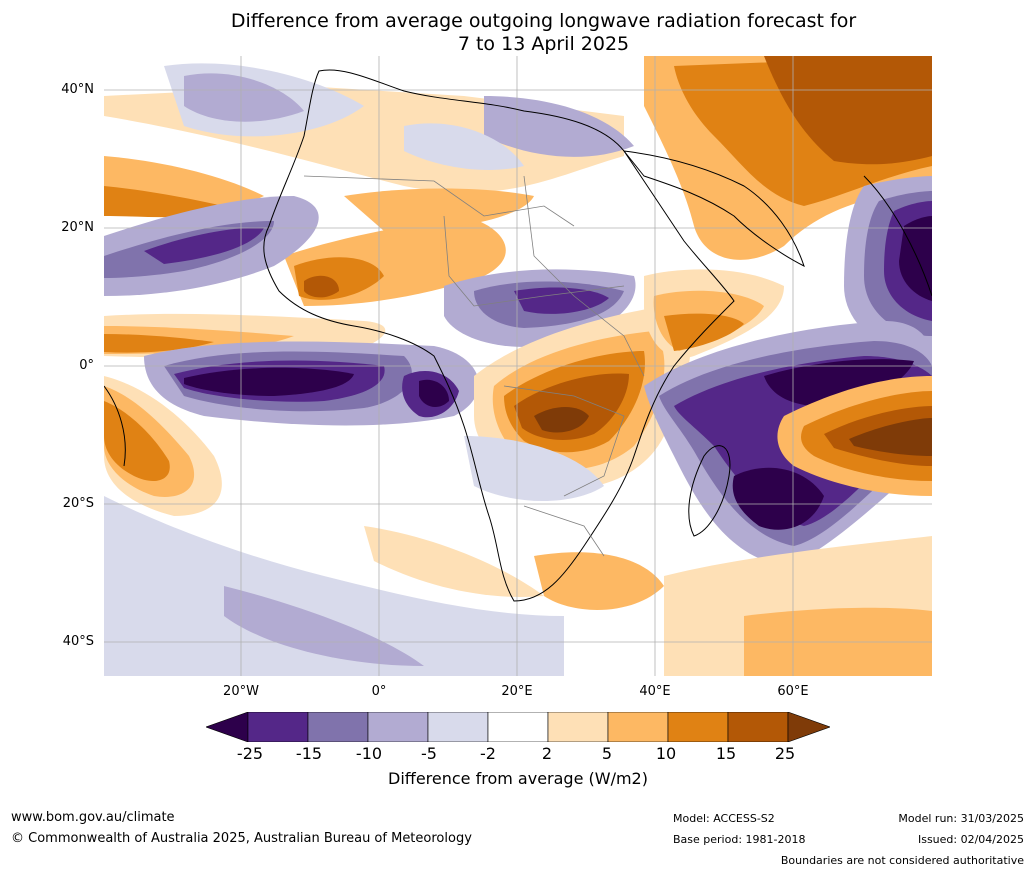 The height and width of the screenshot is (873, 1035). What do you see at coordinates (793, 691) in the screenshot?
I see `lon-label-60e: 60°E` at bounding box center [793, 691].